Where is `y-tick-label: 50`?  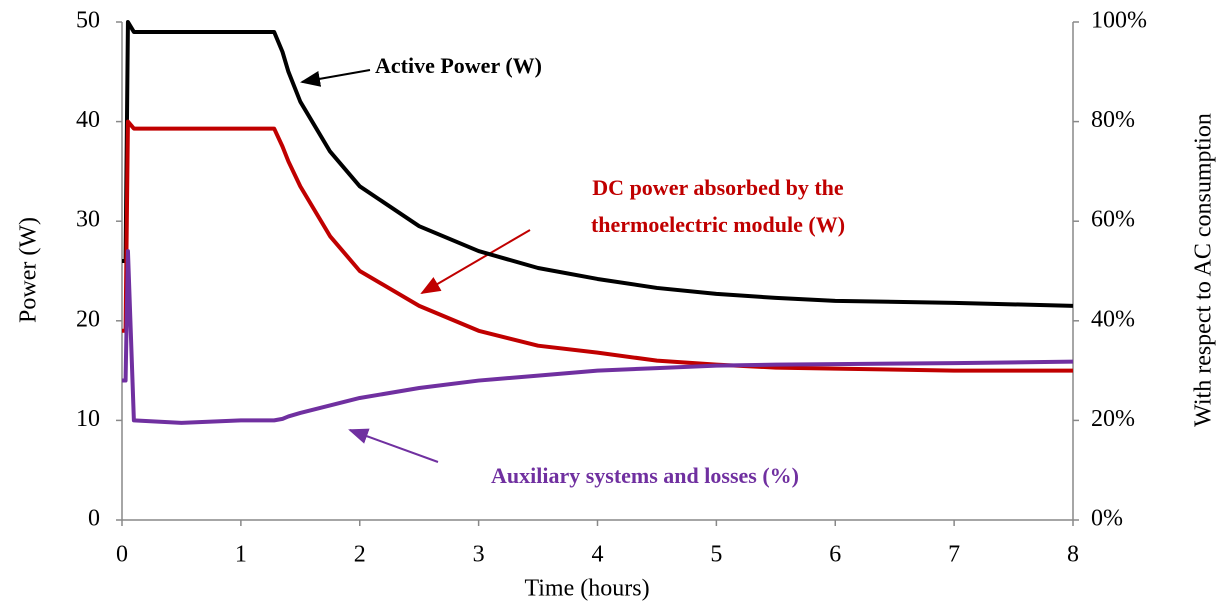 y-tick-label: 50 is located at coordinates (88, 21).